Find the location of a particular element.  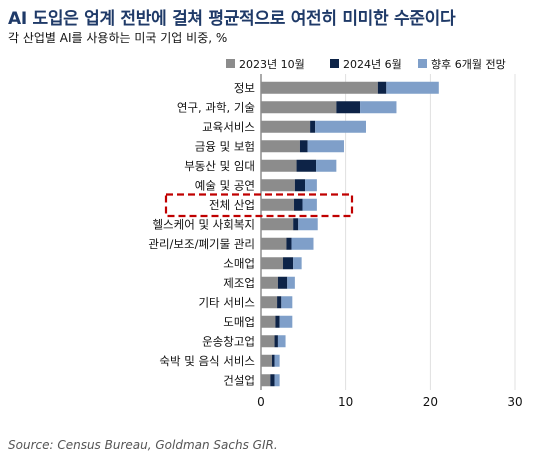

x-tick-label-0: 0 is located at coordinates (261, 402).